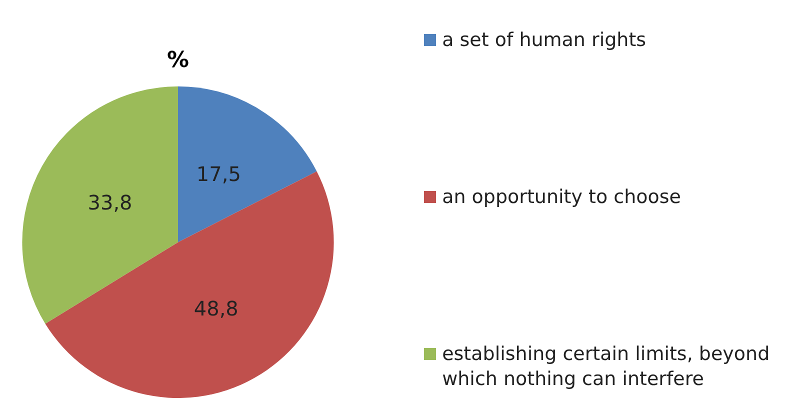 This screenshot has width=803, height=410. Describe the element at coordinates (561, 197) in the screenshot. I see `legend-label: an opportunity to choose` at that location.